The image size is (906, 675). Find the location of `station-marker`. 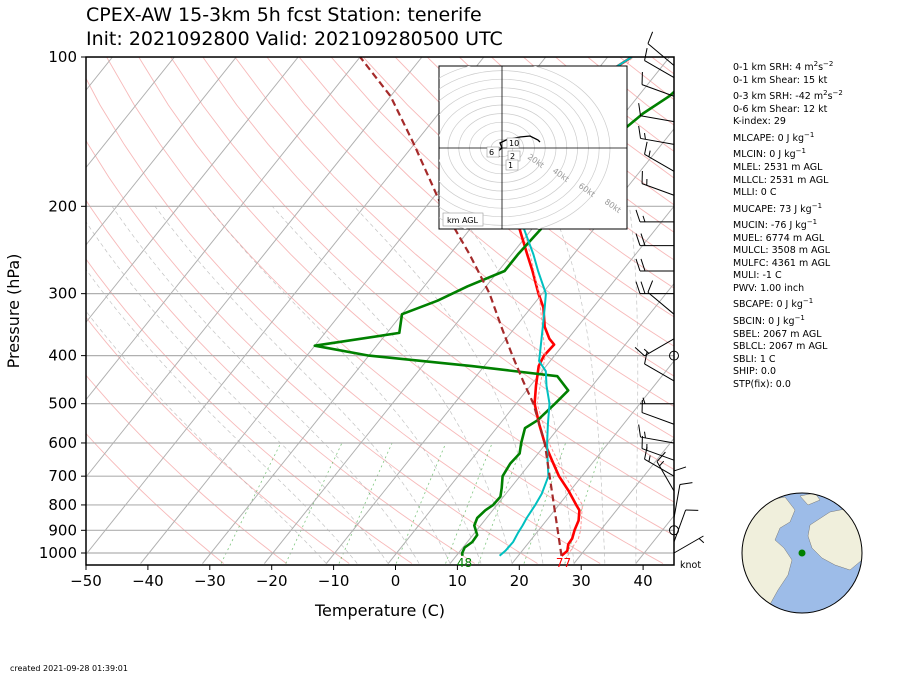

station-marker is located at coordinates (802, 553).